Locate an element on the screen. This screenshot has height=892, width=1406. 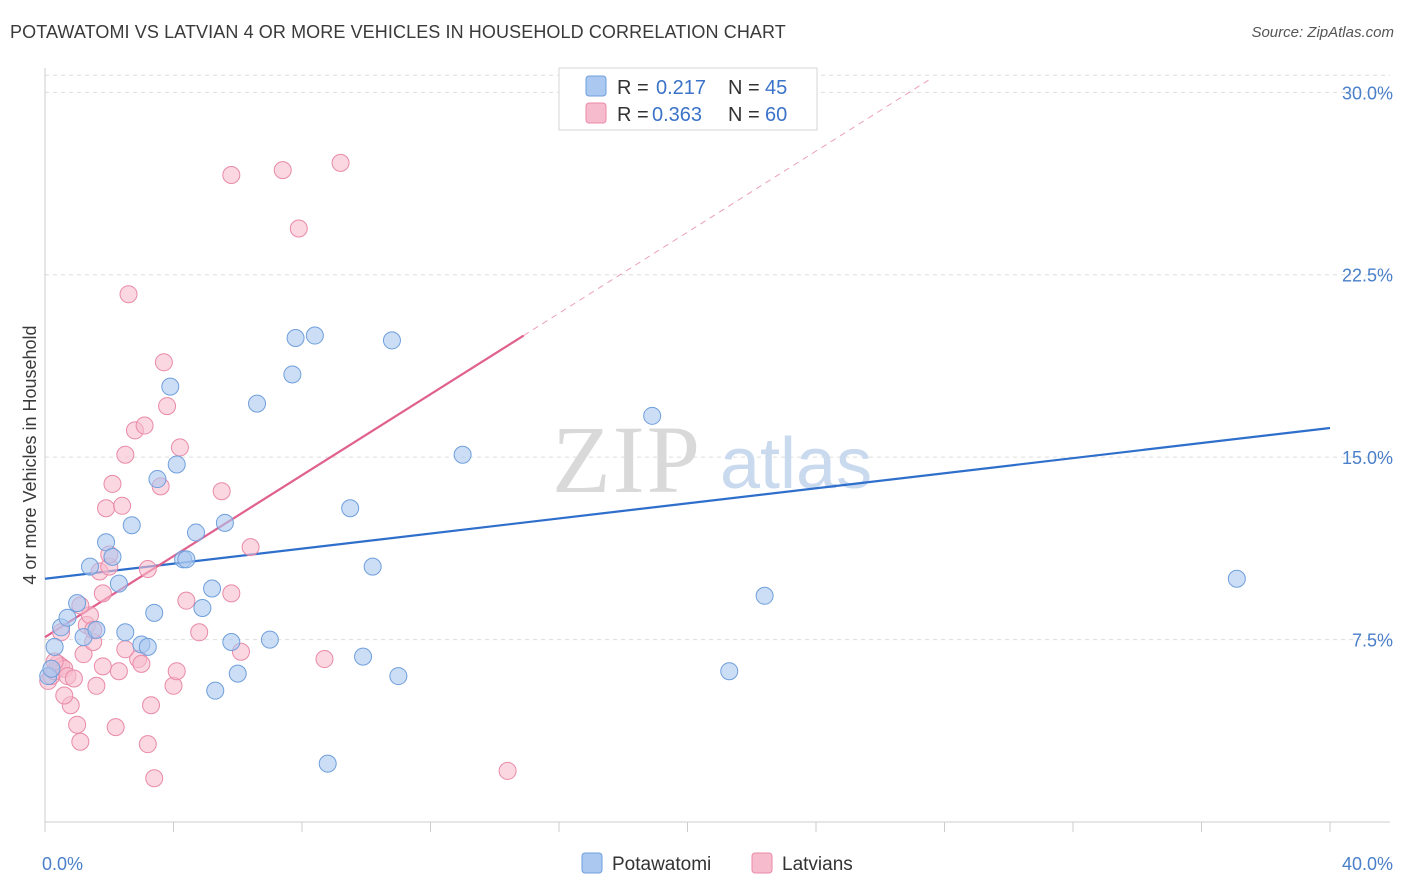
x-tick-label-1: 40.0% is located at coordinates (1367, 864).